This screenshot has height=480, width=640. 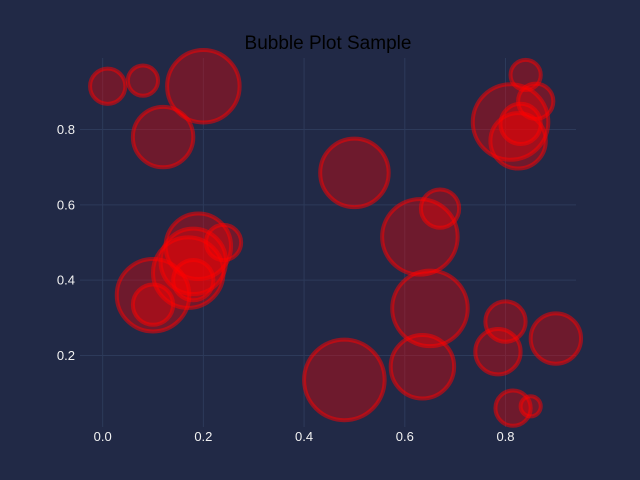 I want to click on y-tick-label: 0.2, so click(x=66, y=355).